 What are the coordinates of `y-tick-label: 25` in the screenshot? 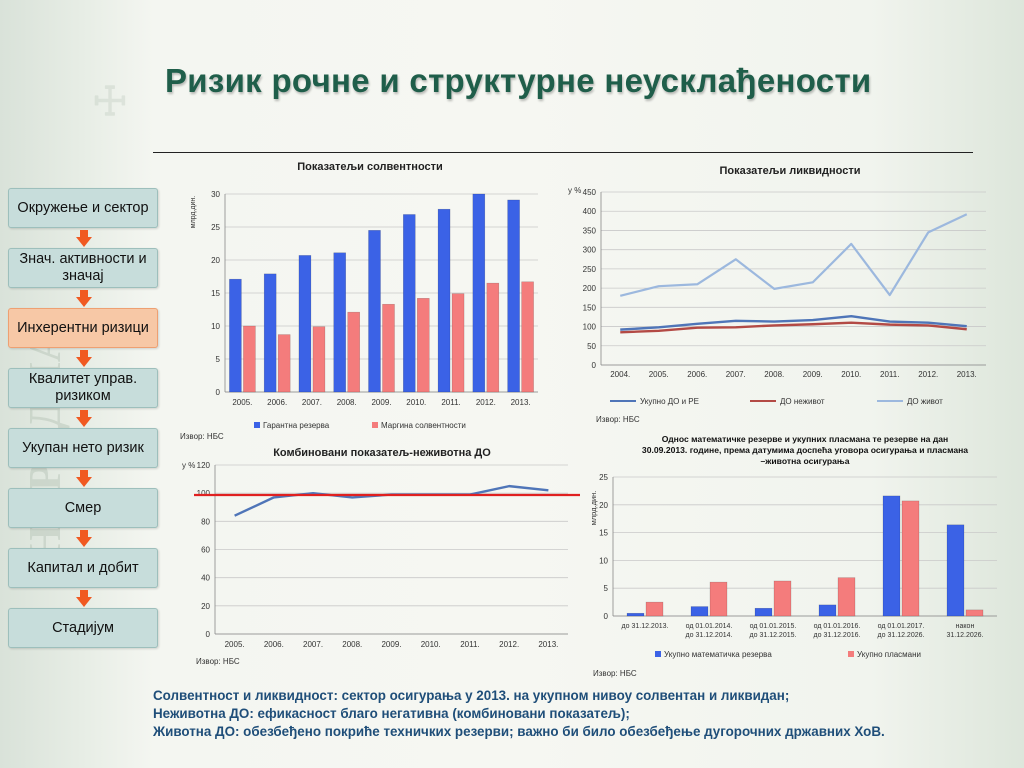 It's located at (603, 477).